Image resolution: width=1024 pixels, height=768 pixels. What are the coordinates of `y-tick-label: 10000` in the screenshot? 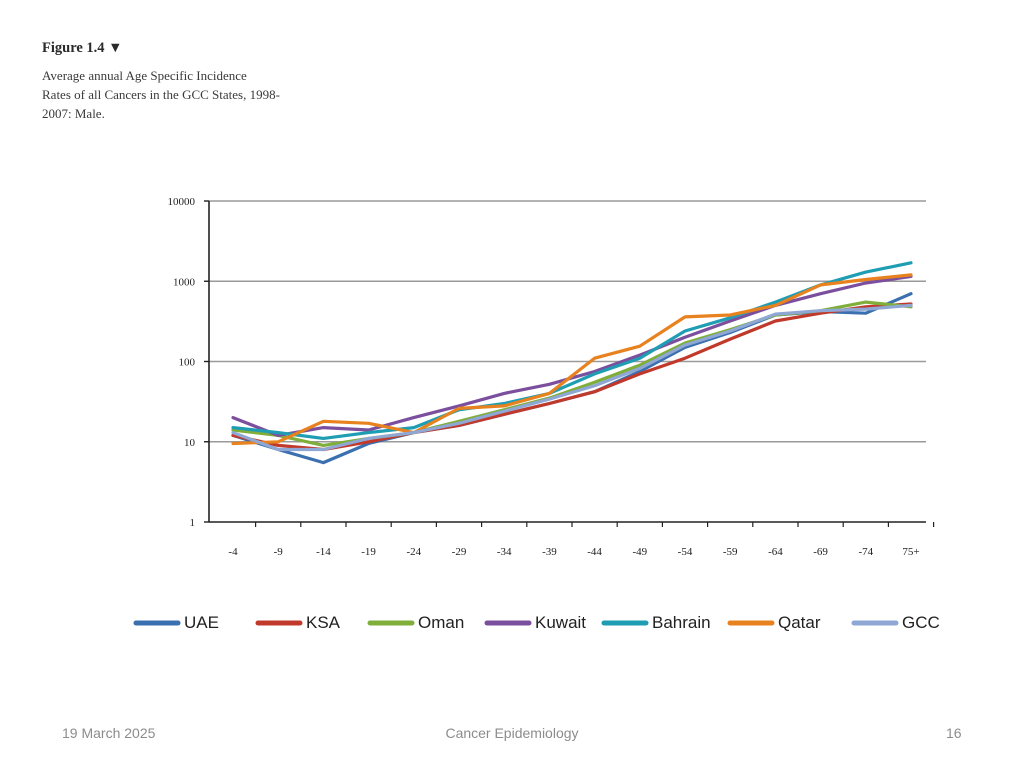 It's located at (182, 202).